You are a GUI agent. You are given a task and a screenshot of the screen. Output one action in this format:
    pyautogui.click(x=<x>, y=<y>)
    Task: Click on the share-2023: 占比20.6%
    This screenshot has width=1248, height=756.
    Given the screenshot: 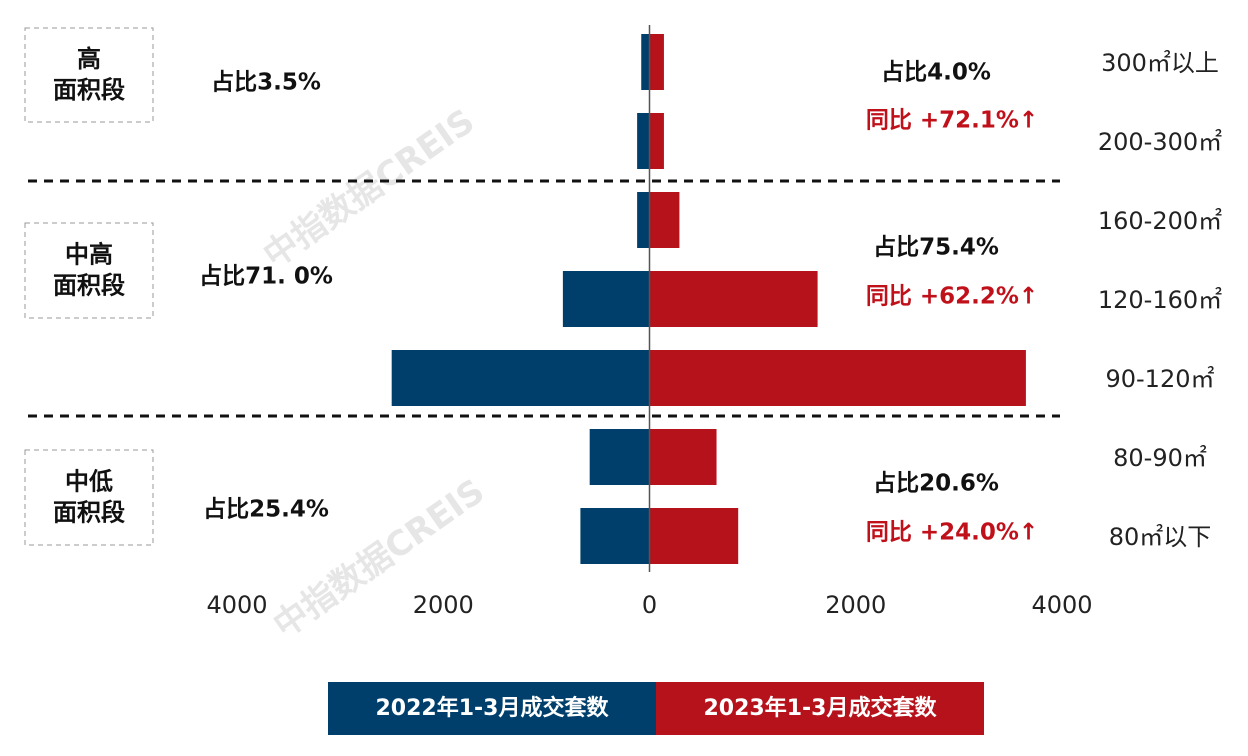 What is the action you would take?
    pyautogui.click(x=936, y=484)
    